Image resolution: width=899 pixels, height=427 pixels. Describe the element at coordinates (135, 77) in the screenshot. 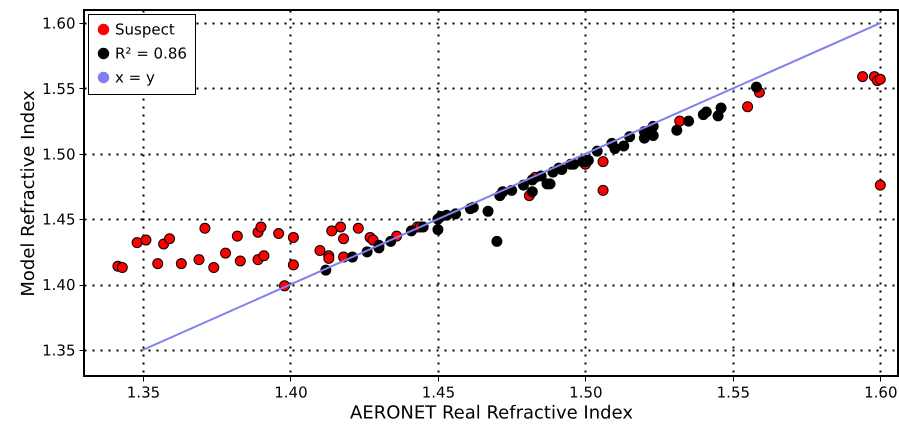

I see `legend-label: x = y` at that location.